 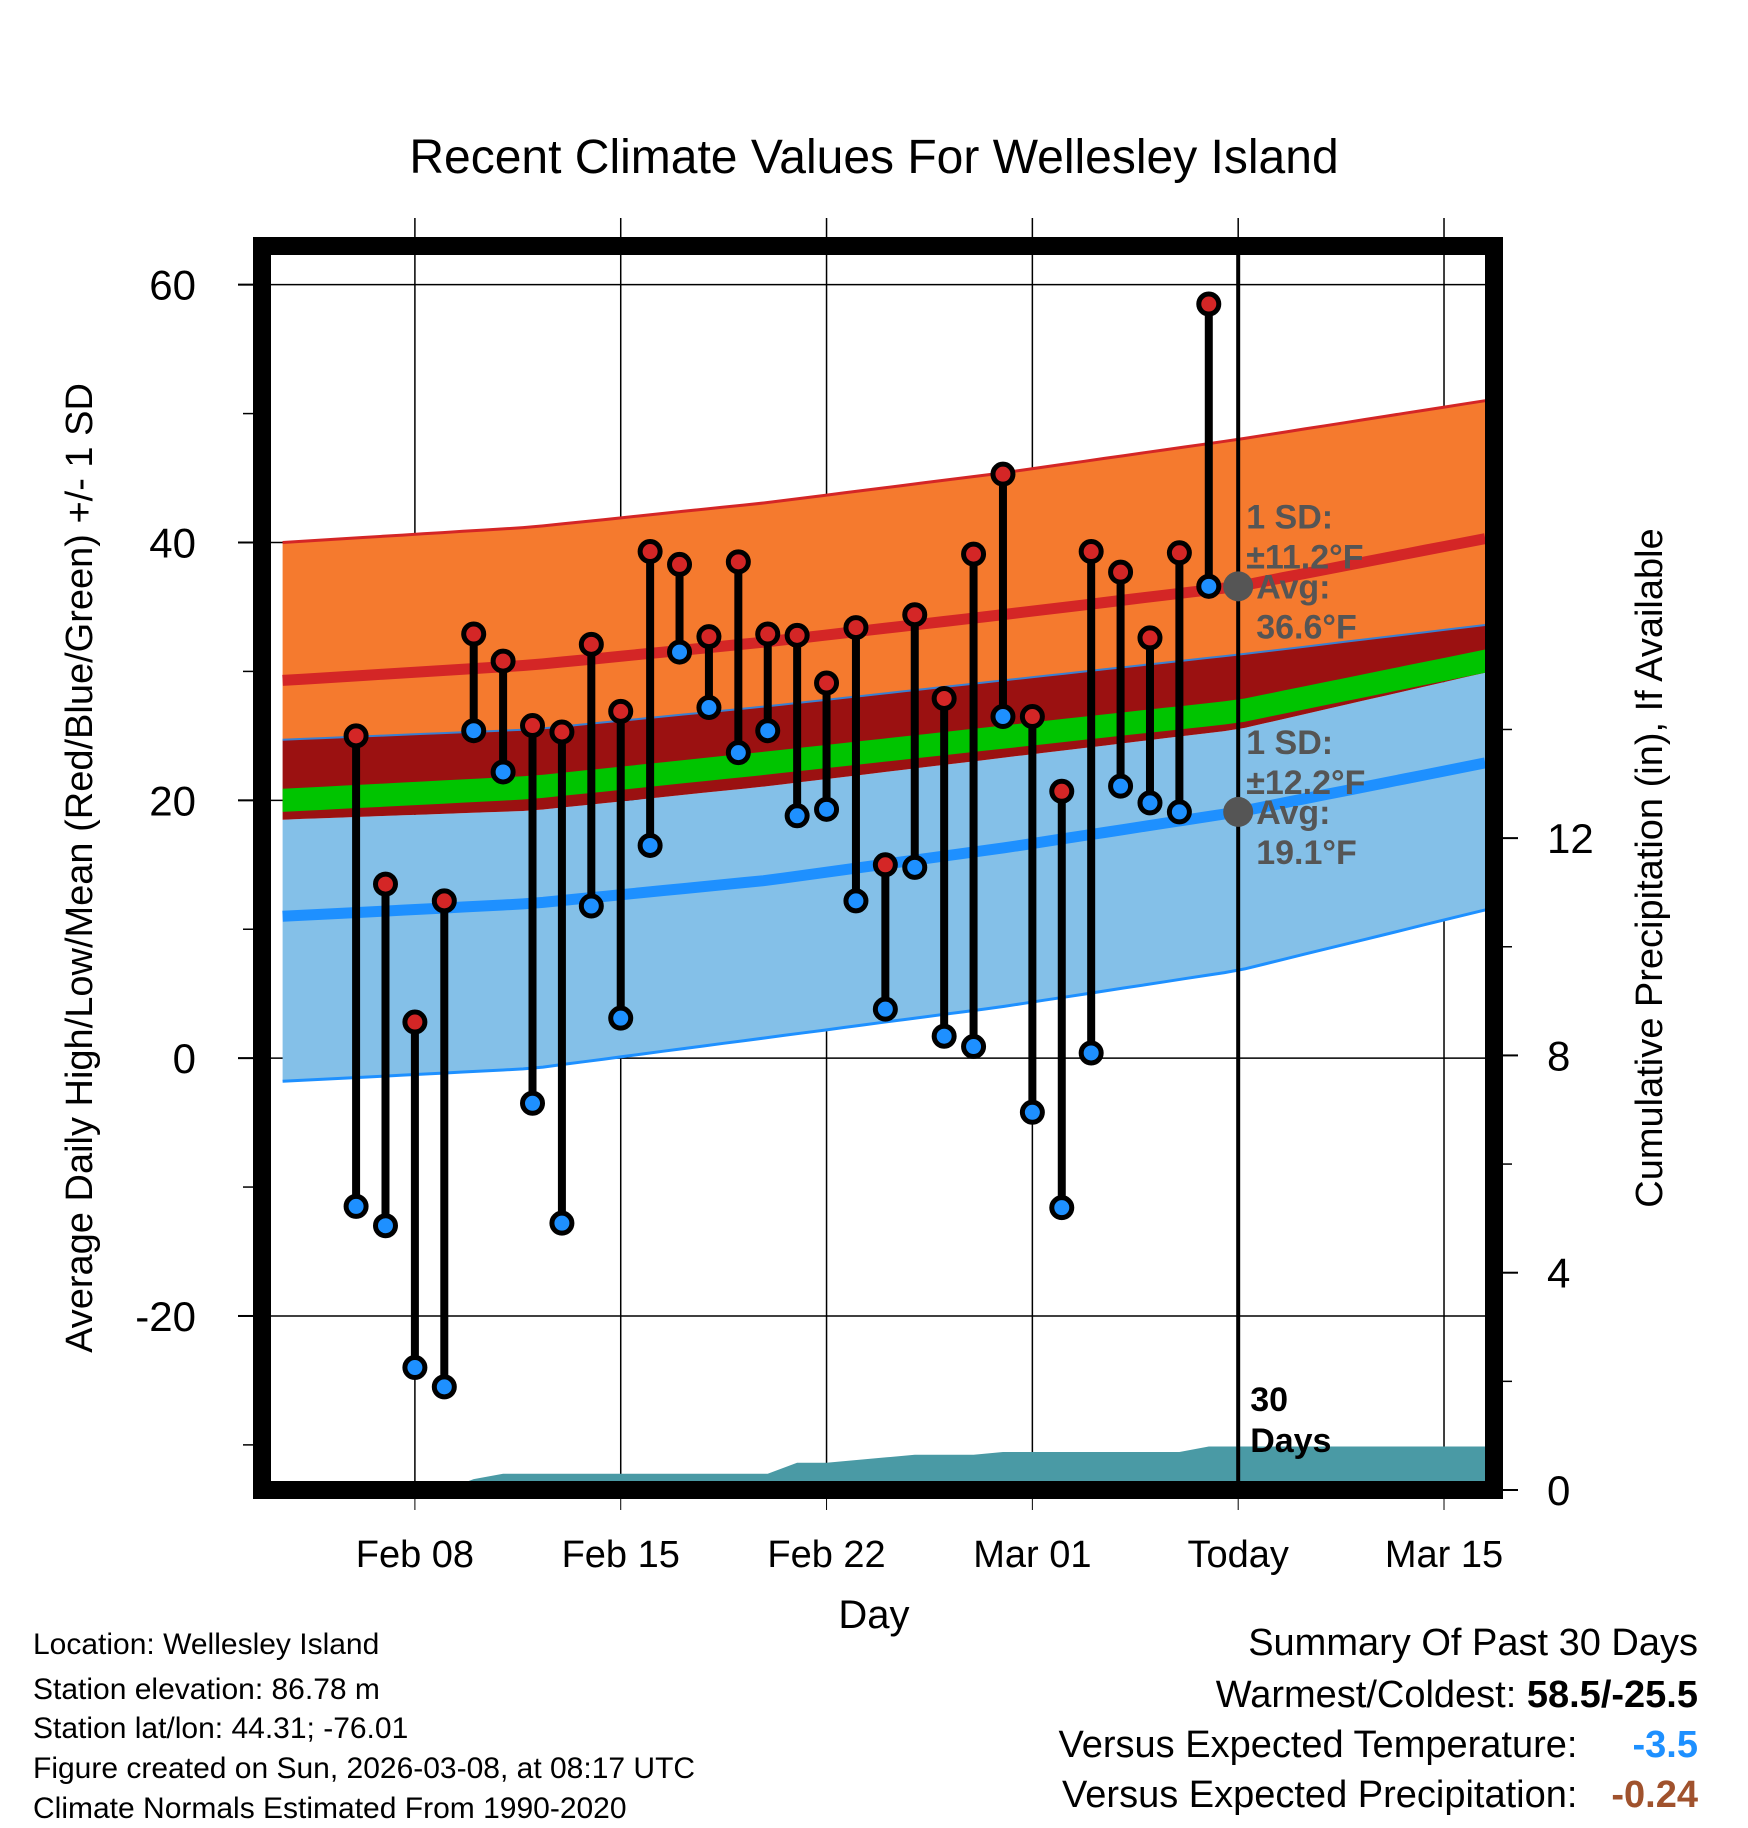 I want to click on window-days-number: 30, so click(x=1269, y=1400).